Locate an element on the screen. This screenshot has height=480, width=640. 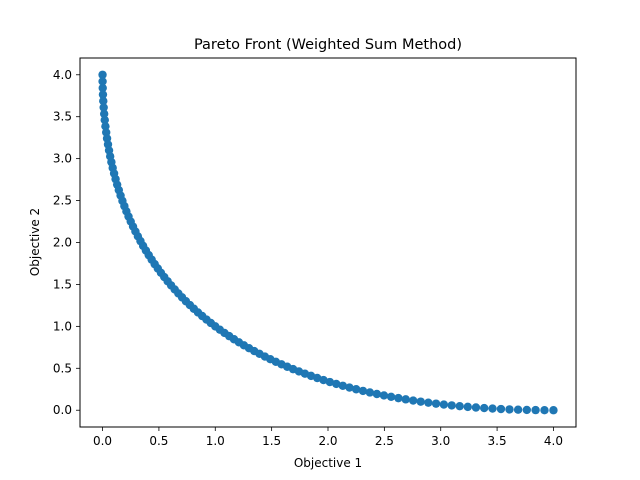
x-tick-label: 1.5 is located at coordinates (271, 441).